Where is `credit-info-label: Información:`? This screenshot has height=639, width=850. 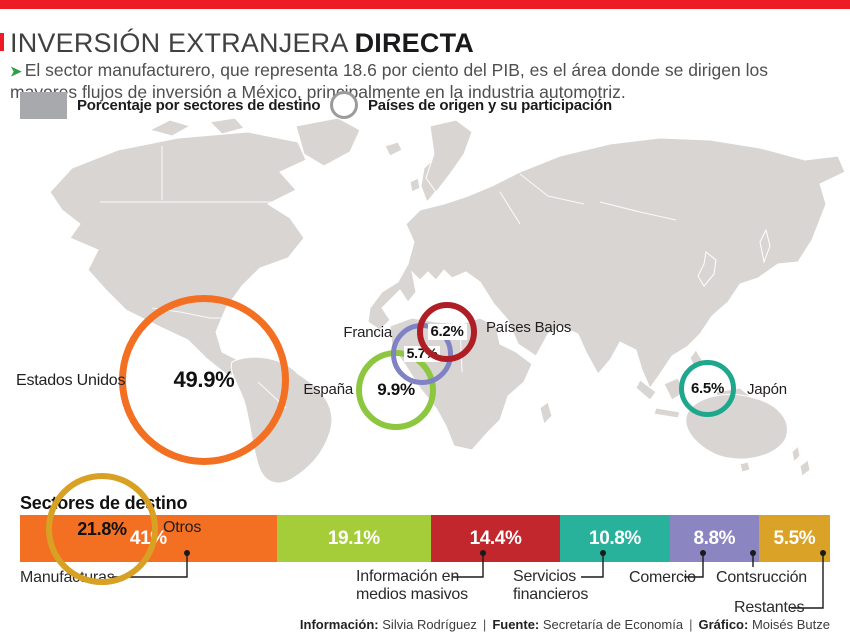
credit-info-label: Información: is located at coordinates (339, 624).